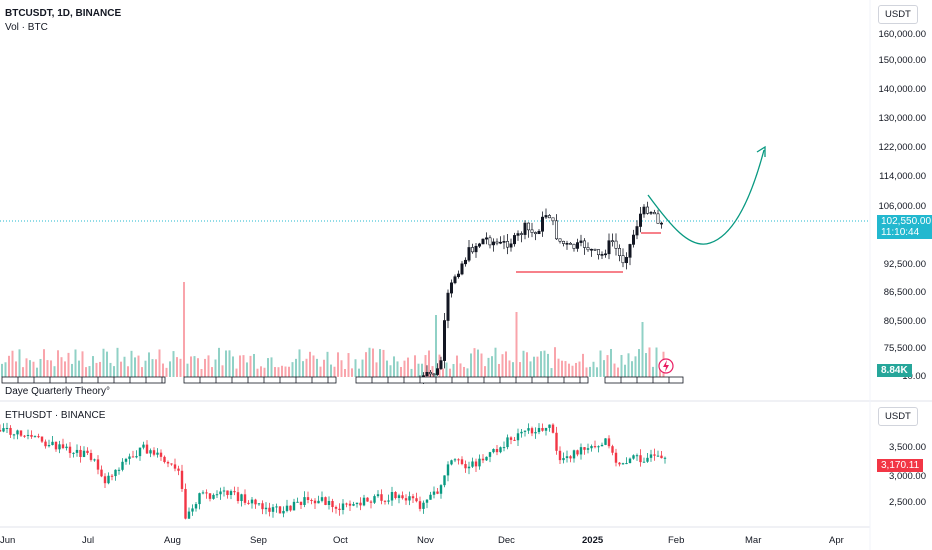 The height and width of the screenshot is (550, 932). What do you see at coordinates (904, 348) in the screenshot?
I see `price-axis-label: 75,500.00` at bounding box center [904, 348].